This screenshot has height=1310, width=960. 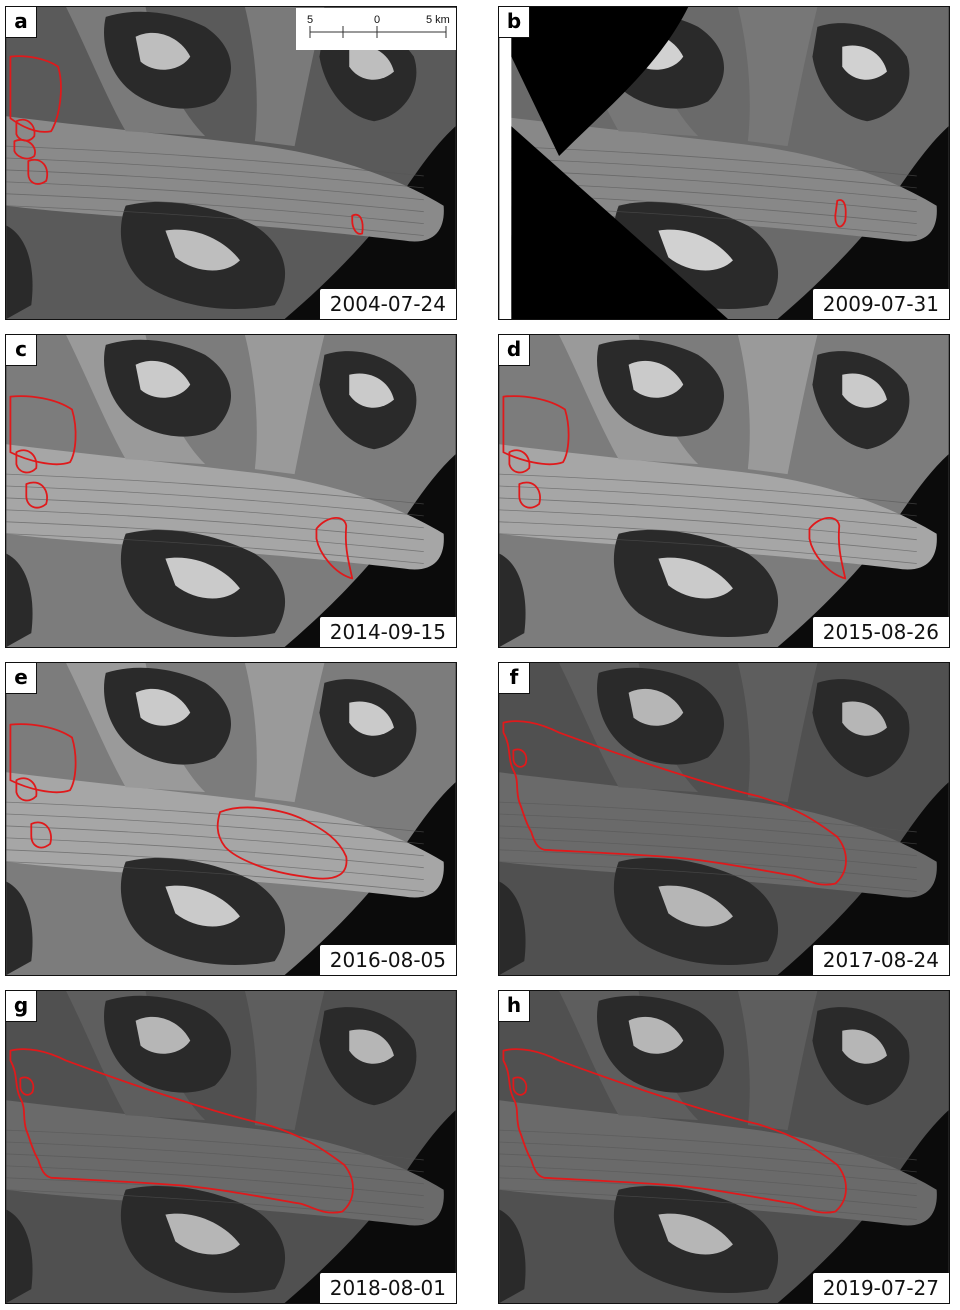 What do you see at coordinates (21, 22) in the screenshot?
I see `panel-letter: a` at bounding box center [21, 22].